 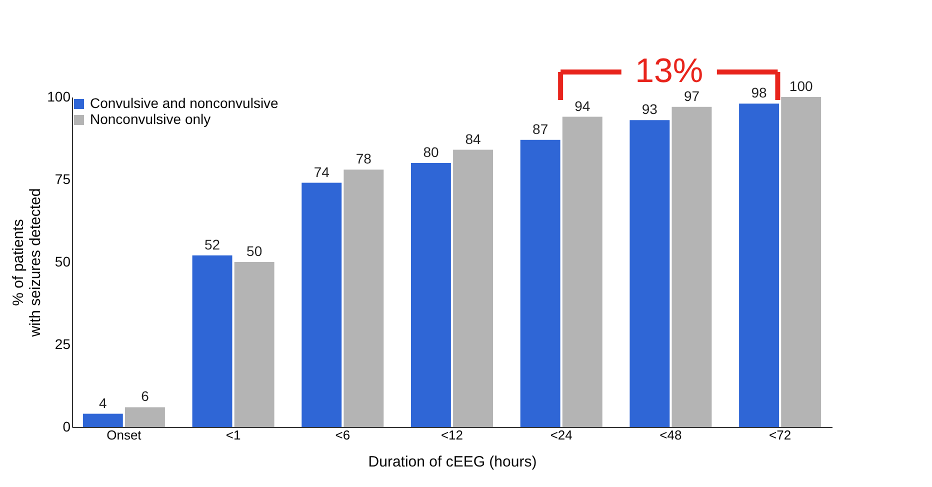 I want to click on data-label: 97, so click(x=692, y=96).